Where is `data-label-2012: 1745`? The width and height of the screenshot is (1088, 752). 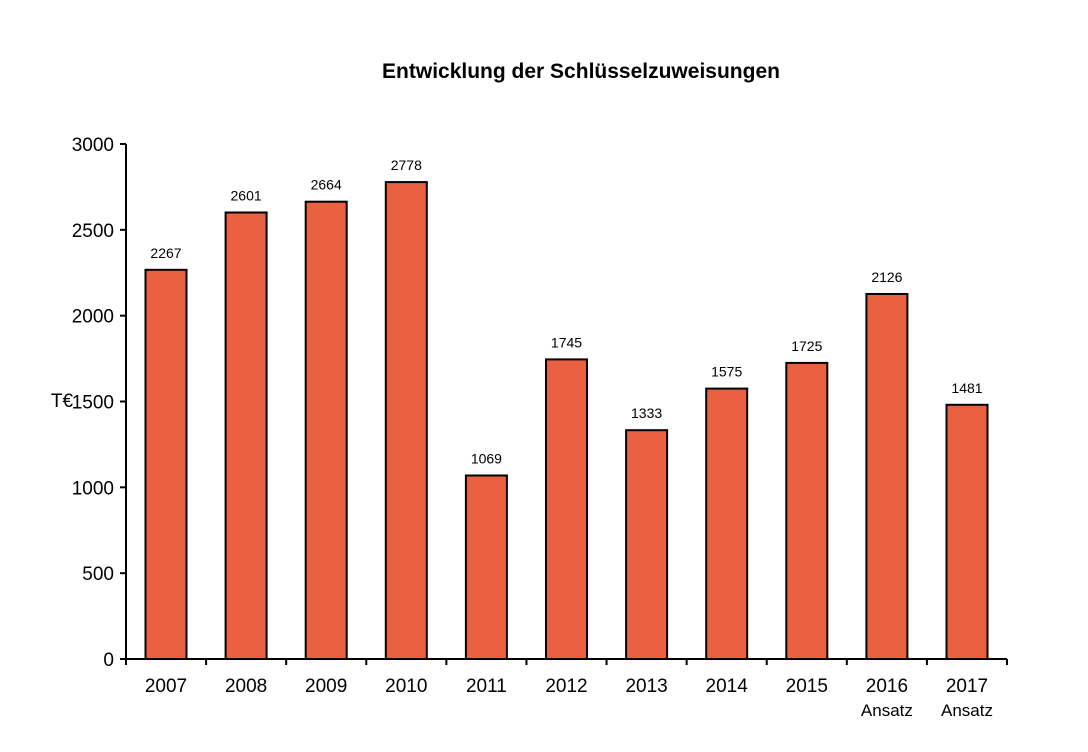
data-label-2012: 1745 is located at coordinates (566, 342).